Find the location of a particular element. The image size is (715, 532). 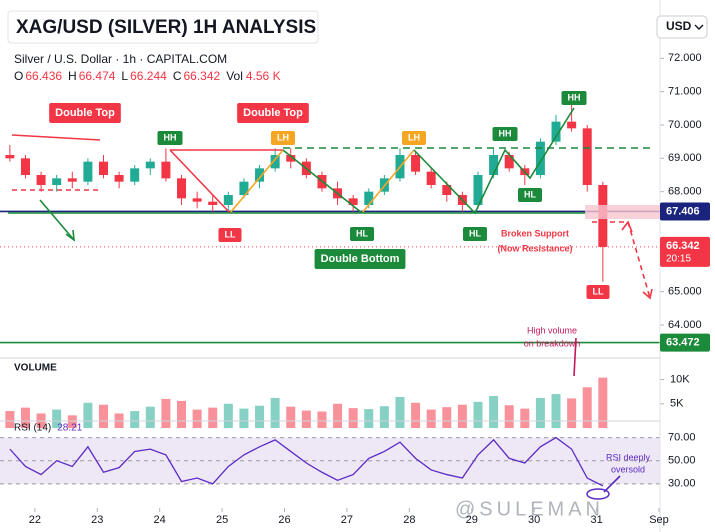

ohlc-value: 66.436 is located at coordinates (43, 76).